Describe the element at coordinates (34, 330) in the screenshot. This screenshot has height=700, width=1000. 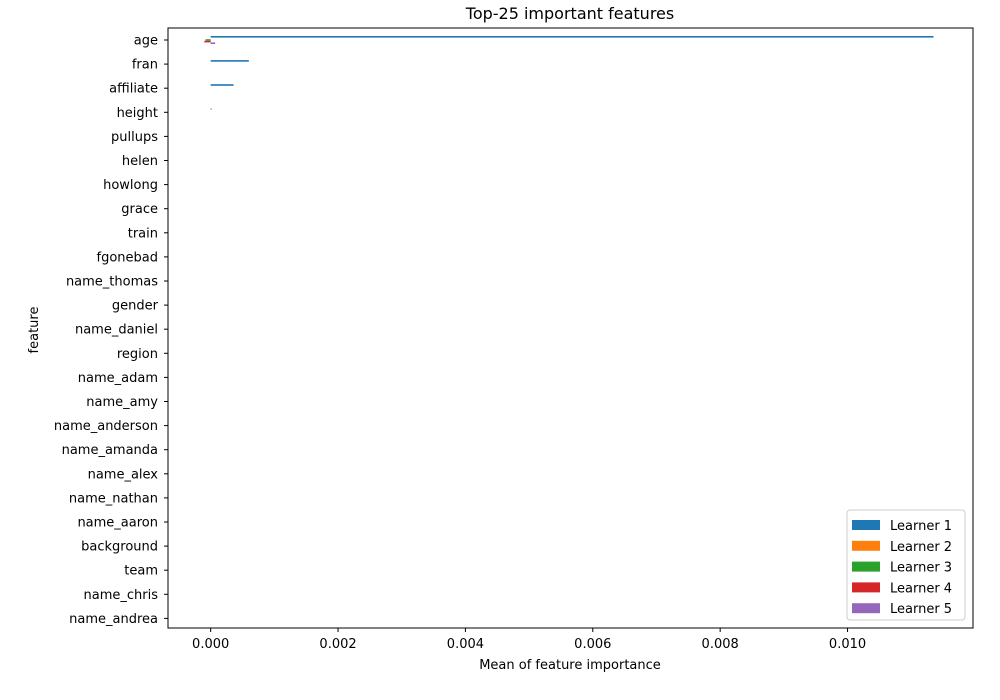
I see `y-axis-label: feature` at that location.